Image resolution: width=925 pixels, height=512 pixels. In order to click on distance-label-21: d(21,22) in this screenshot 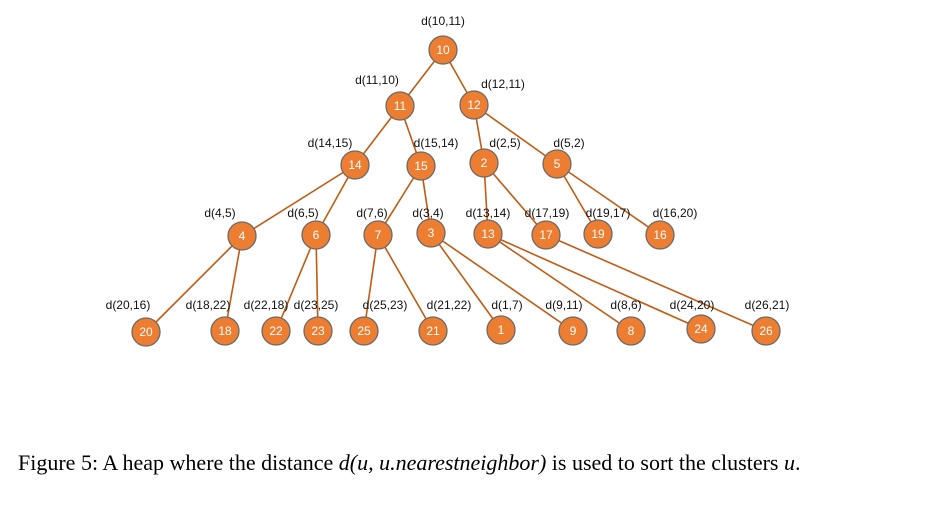, I will do `click(449, 305)`.